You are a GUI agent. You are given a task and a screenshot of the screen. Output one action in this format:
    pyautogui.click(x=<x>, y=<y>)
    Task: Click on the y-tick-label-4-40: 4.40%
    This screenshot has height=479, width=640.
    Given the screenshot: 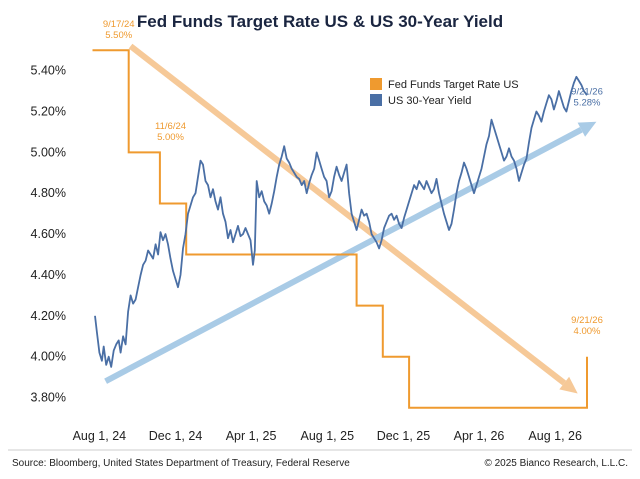 What is the action you would take?
    pyautogui.click(x=48, y=275)
    